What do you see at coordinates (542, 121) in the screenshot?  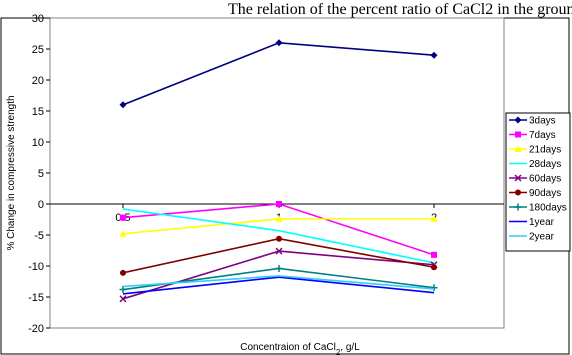 I see `legend-label: 3days` at bounding box center [542, 121].